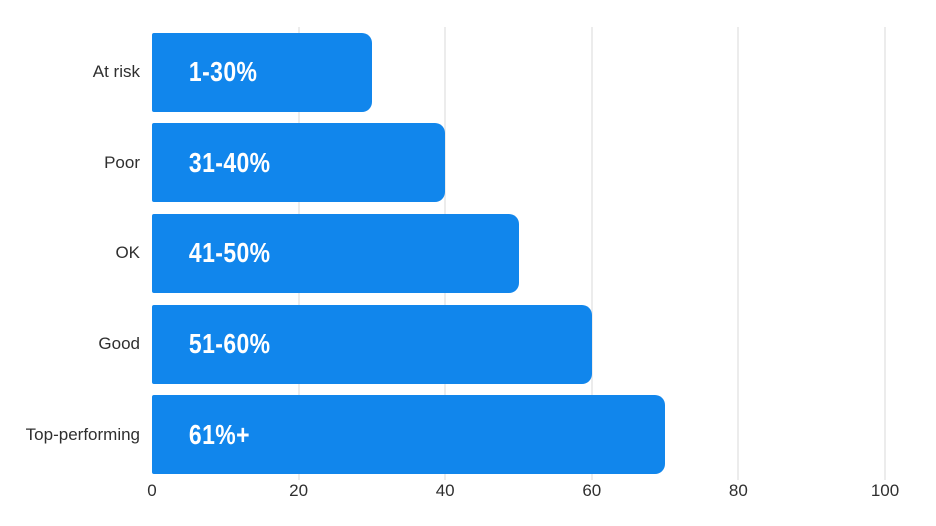 The height and width of the screenshot is (526, 936). What do you see at coordinates (885, 490) in the screenshot?
I see `x-tick-label: 100` at bounding box center [885, 490].